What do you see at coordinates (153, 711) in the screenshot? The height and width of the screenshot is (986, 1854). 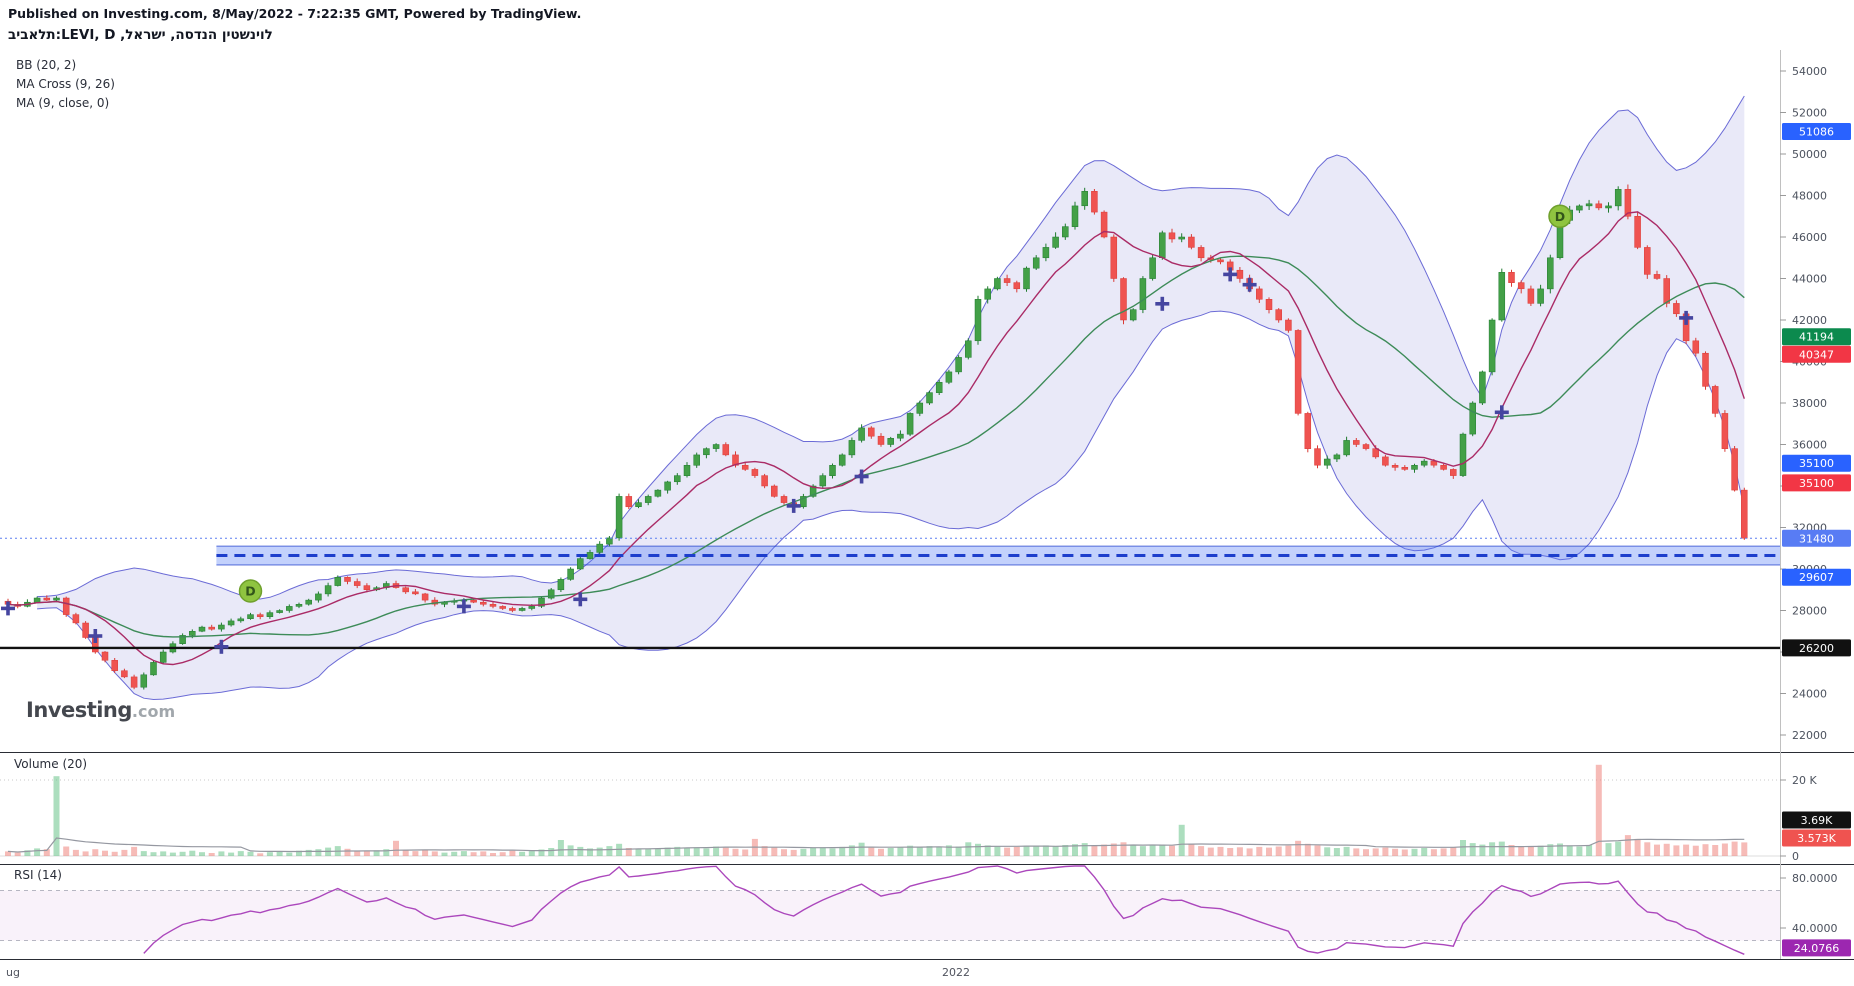 I see `watermark-suffix: .com` at bounding box center [153, 711].